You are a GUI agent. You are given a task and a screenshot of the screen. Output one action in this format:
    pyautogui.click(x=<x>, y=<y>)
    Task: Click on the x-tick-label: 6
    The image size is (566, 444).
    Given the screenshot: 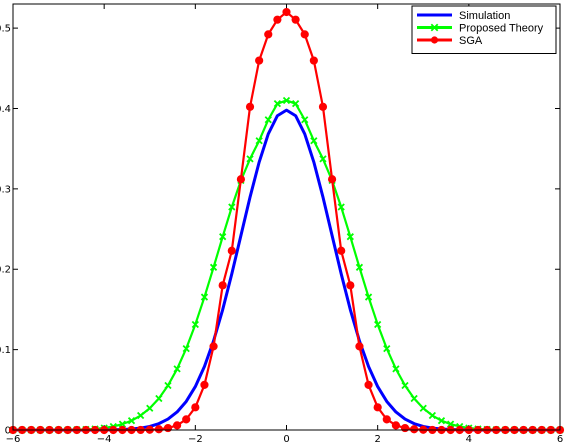 What is the action you would take?
    pyautogui.click(x=560, y=439)
    